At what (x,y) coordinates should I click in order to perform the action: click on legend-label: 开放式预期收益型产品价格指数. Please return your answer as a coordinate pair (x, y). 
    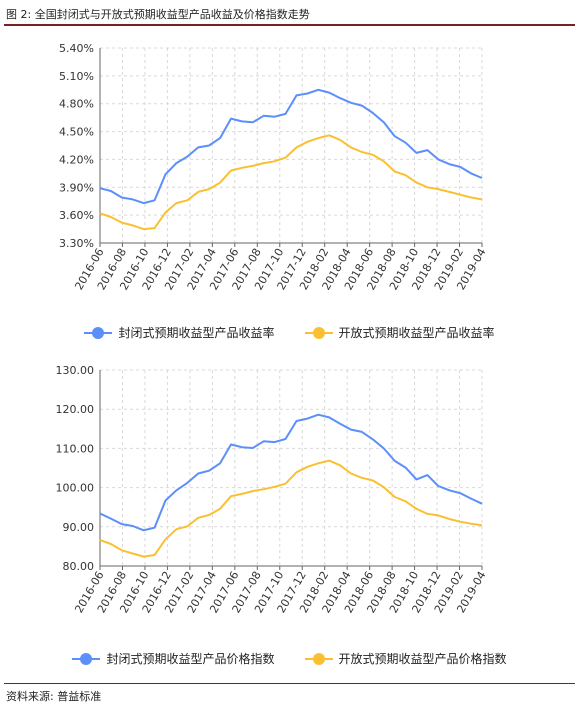
    Looking at the image, I should click on (423, 658).